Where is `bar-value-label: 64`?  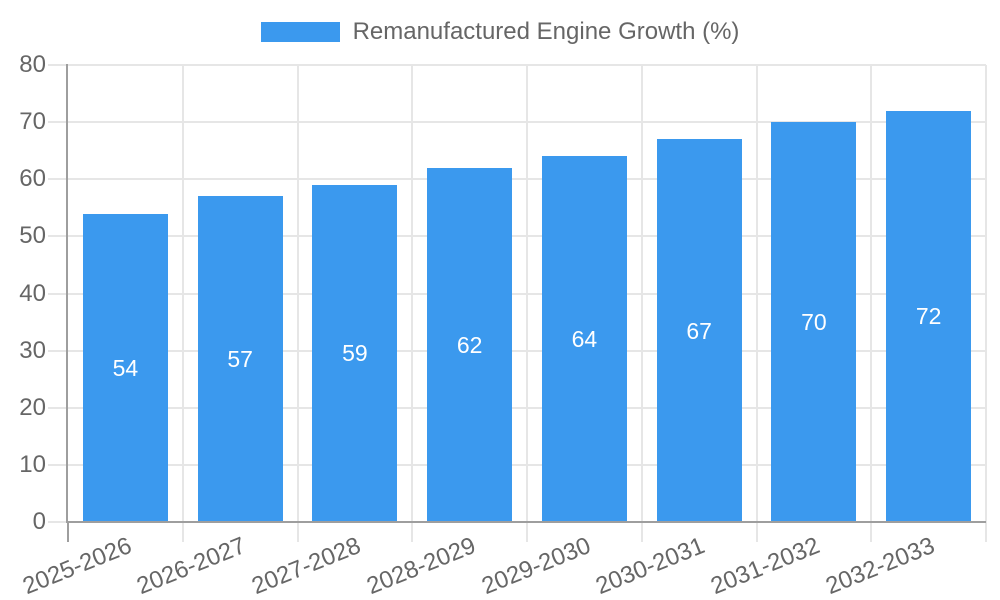 bar-value-label: 64 is located at coordinates (584, 339).